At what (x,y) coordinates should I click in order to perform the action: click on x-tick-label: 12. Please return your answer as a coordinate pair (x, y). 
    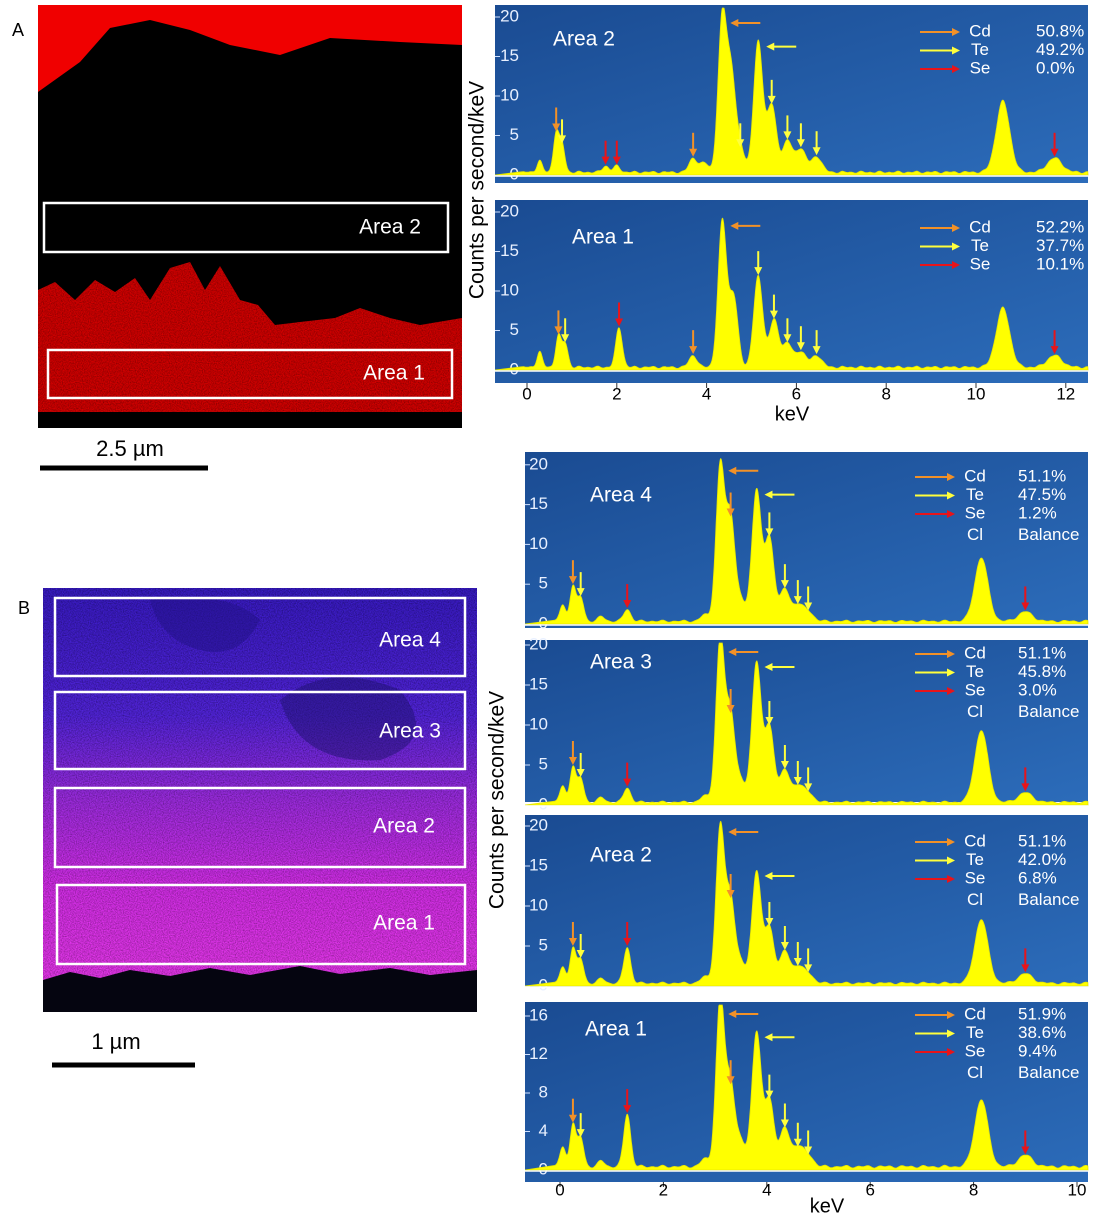
    Looking at the image, I should click on (1065, 393).